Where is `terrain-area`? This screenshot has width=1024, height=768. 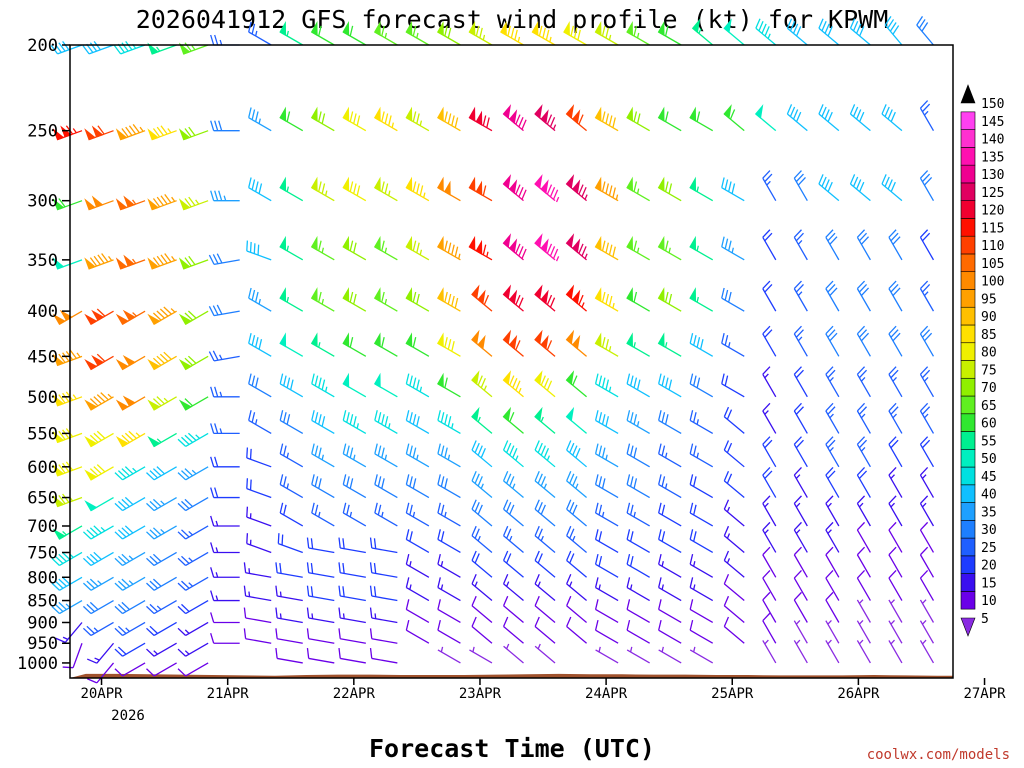 terrain-area is located at coordinates (511, 675).